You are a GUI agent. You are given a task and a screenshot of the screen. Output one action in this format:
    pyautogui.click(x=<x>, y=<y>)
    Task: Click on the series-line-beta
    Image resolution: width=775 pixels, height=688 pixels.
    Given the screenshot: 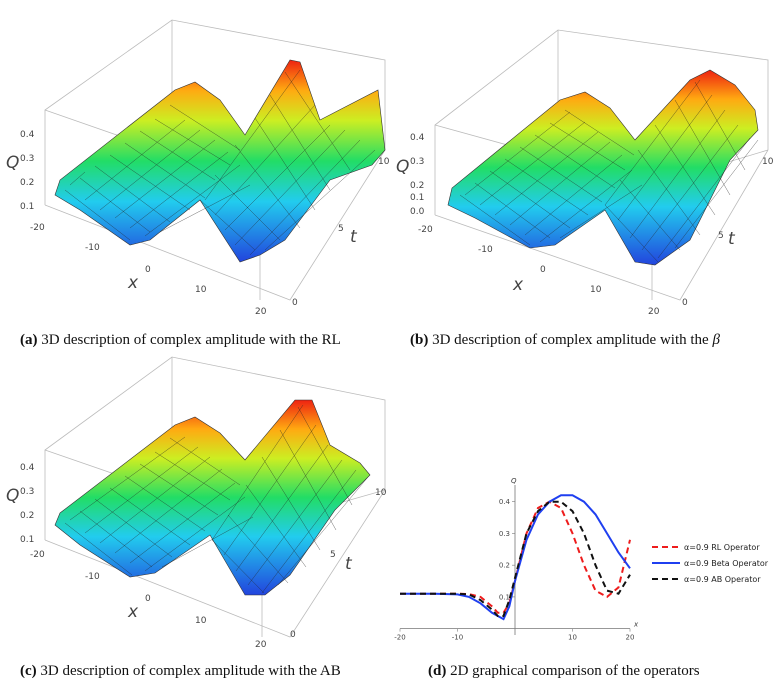 What is the action you would take?
    pyautogui.click(x=515, y=557)
    